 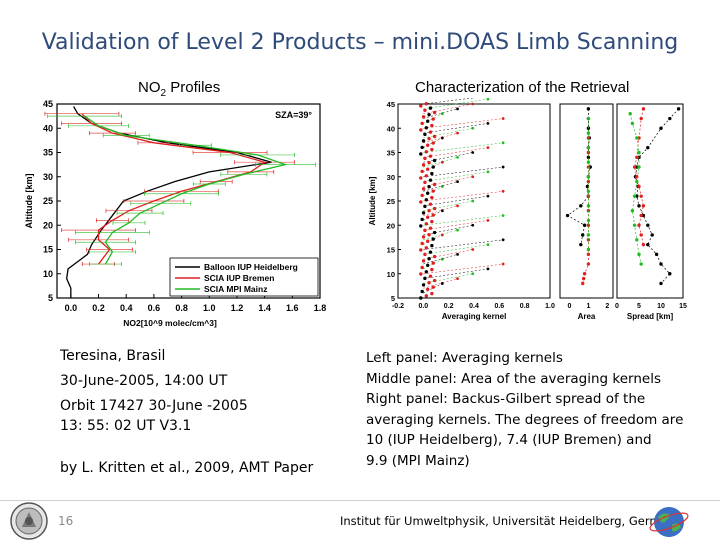 What do you see at coordinates (464, 358) in the screenshot?
I see `desc-line-1: Left panel: Averaging kernels` at bounding box center [464, 358].